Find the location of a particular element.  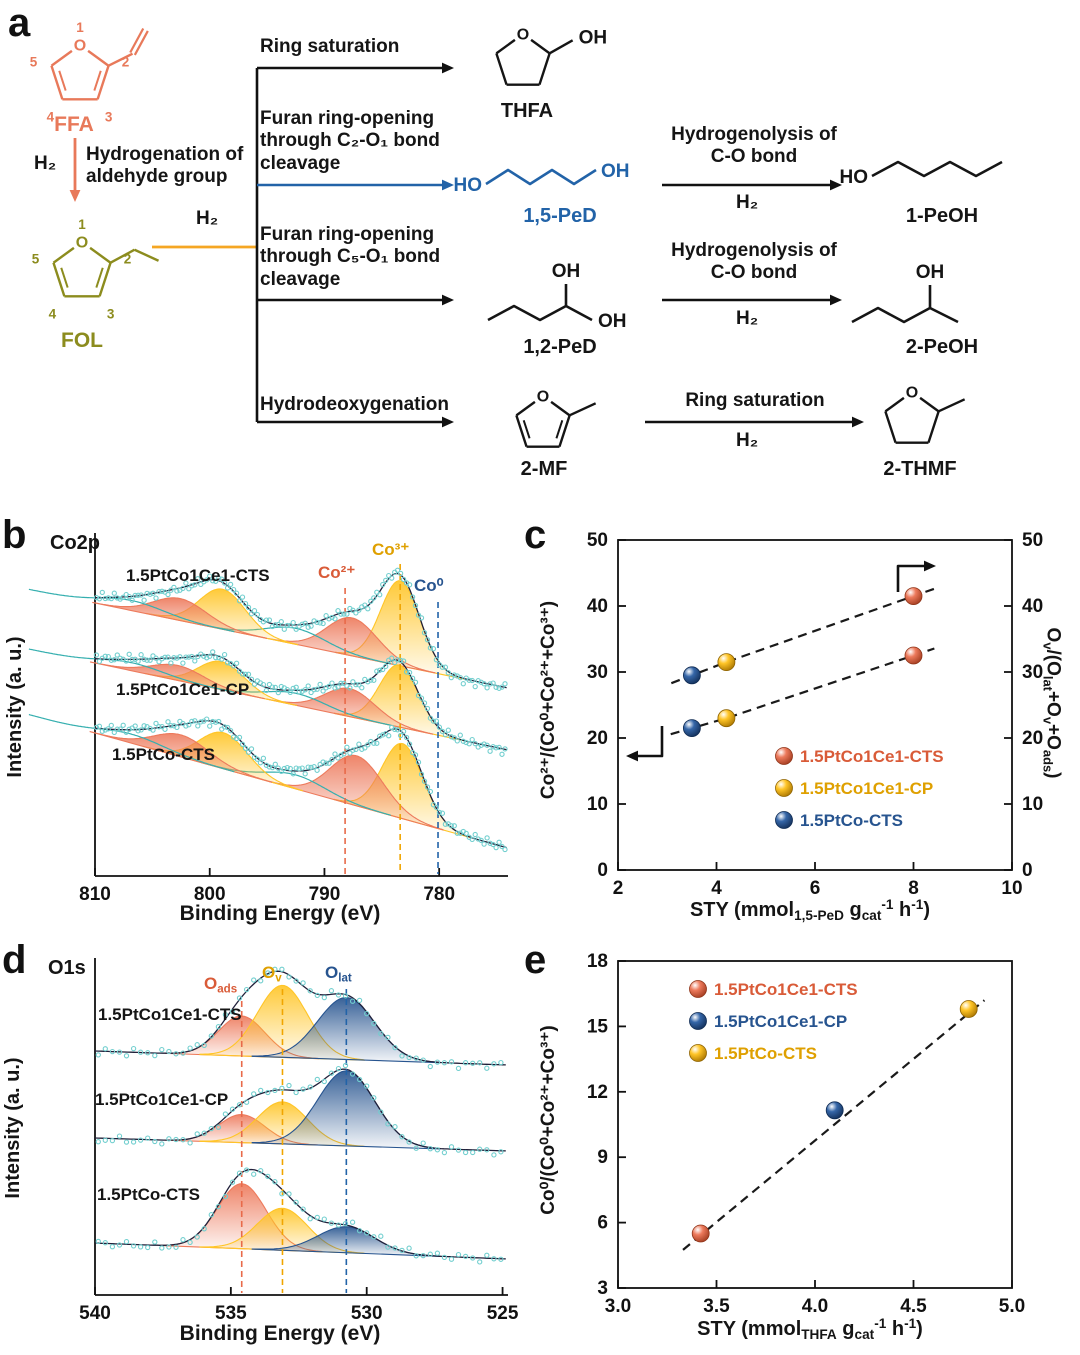

svg-text: 8 is located at coordinates (913, 888).